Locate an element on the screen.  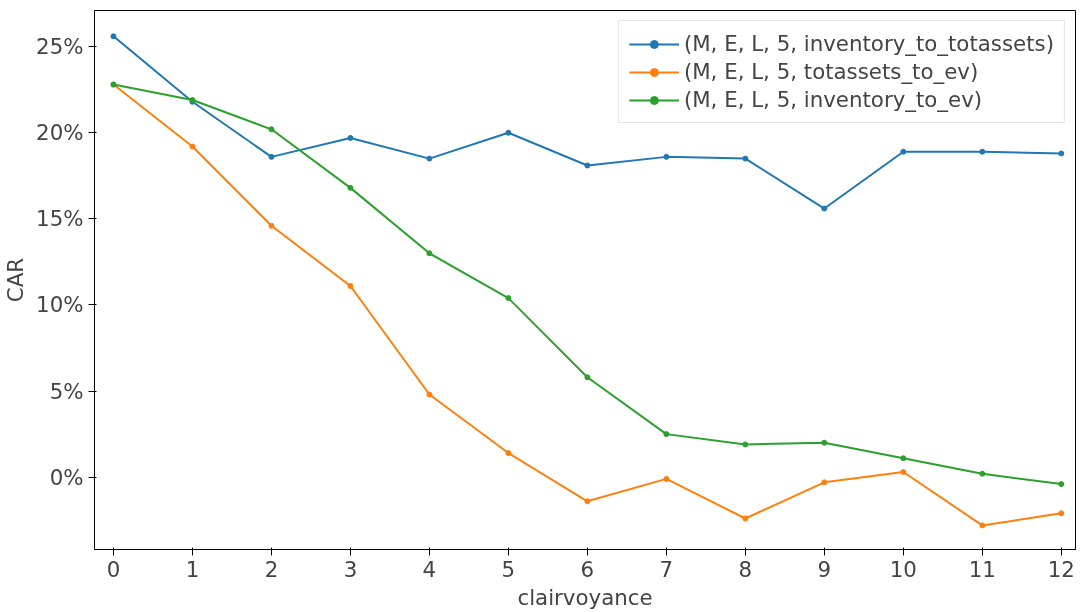
y-tick-label: 25% is located at coordinates (60, 47).